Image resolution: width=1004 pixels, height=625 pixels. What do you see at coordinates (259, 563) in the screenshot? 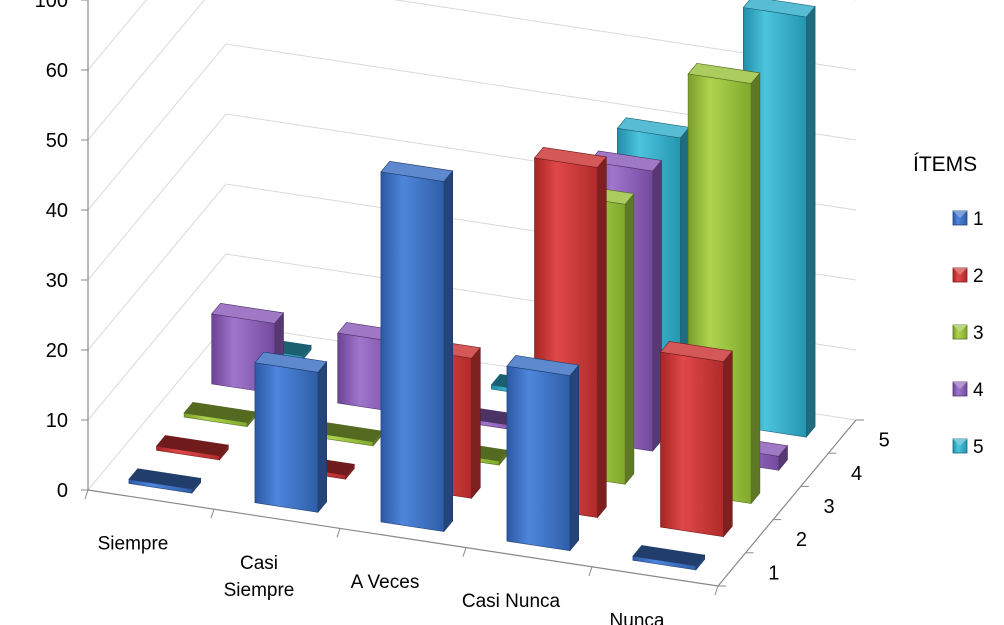
I see `category-label: Casi` at bounding box center [259, 563].